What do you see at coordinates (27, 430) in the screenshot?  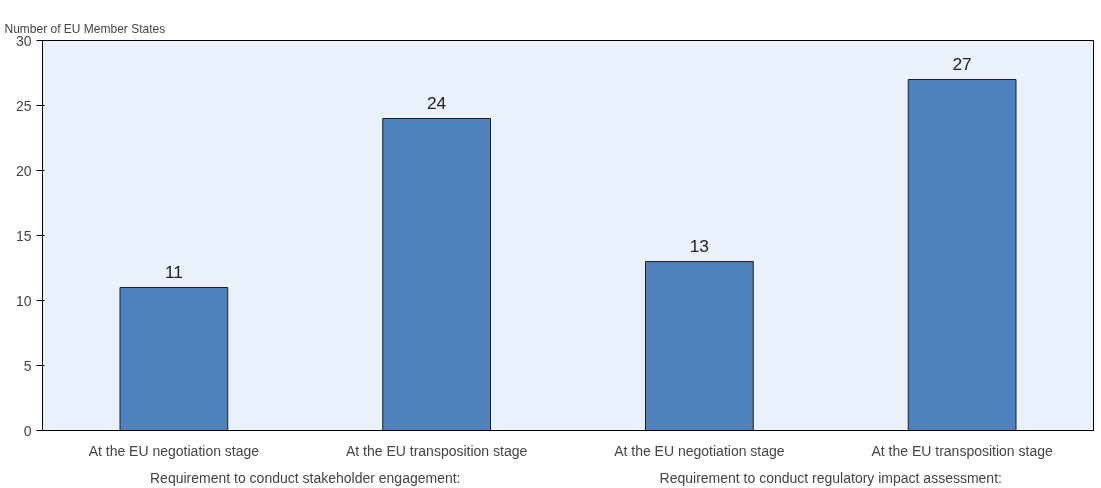 I see `y-tick-label: 0` at bounding box center [27, 430].